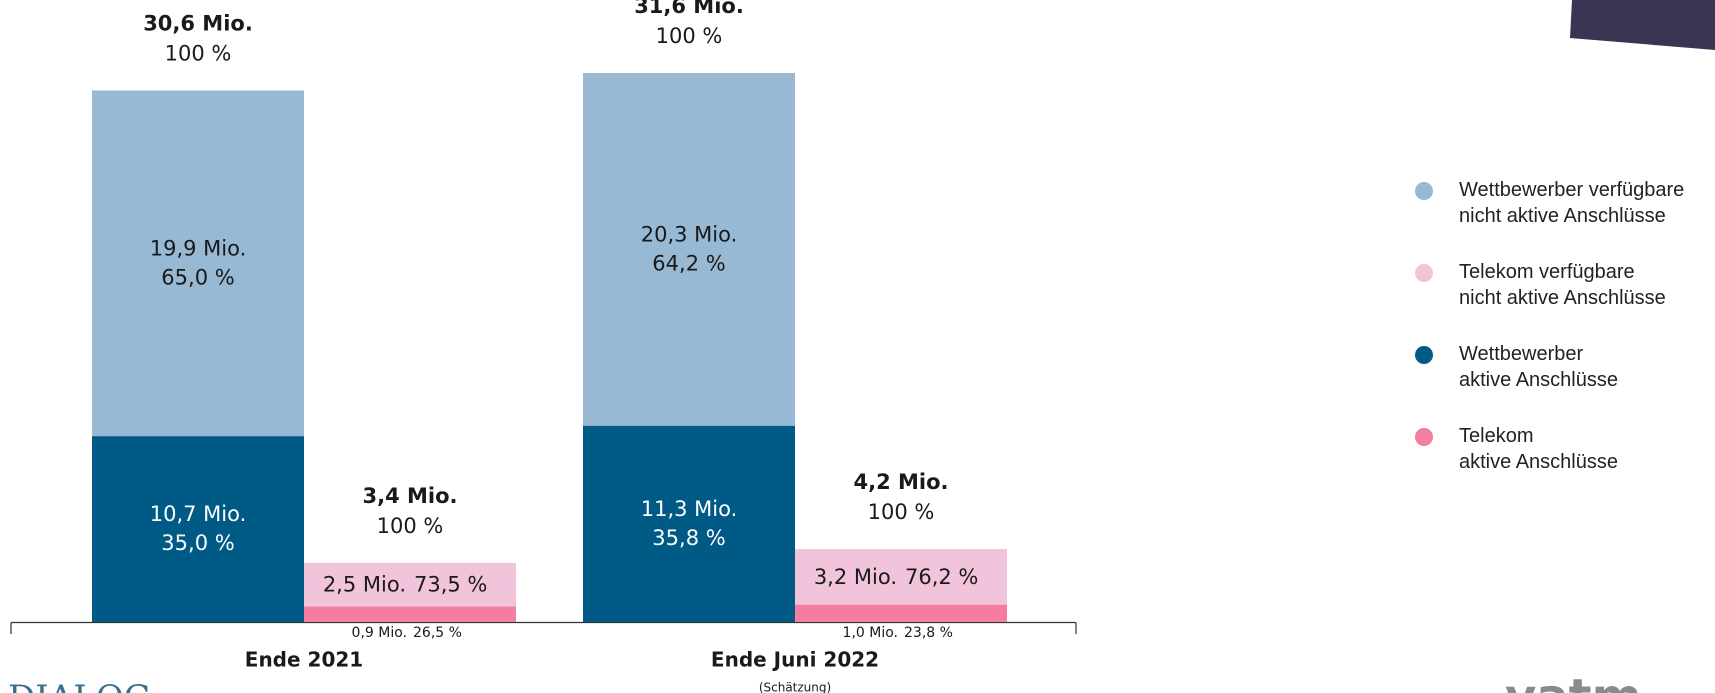 Image resolution: width=1715 pixels, height=693 pixels. I want to click on annotation: (Schätzung), so click(795, 687).